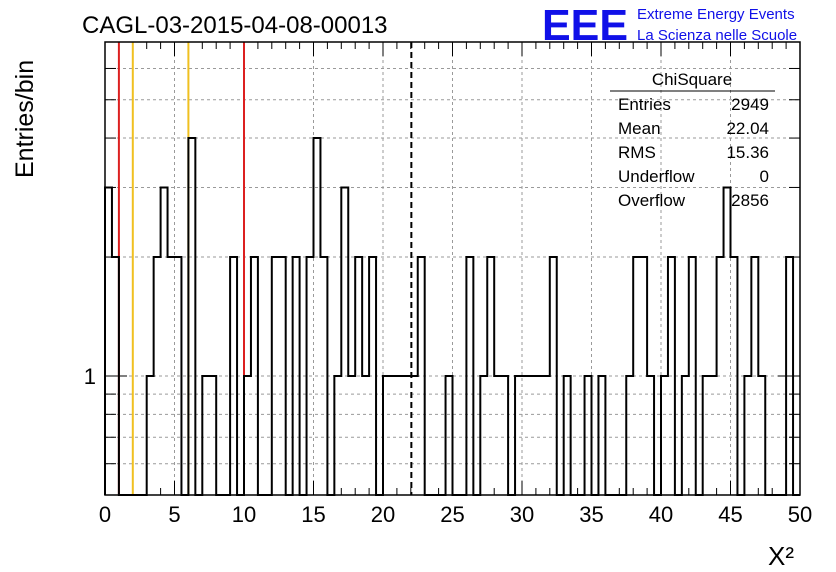 This screenshot has height=572, width=836. Describe the element at coordinates (105, 514) in the screenshot. I see `x-tick-label: 0` at that location.